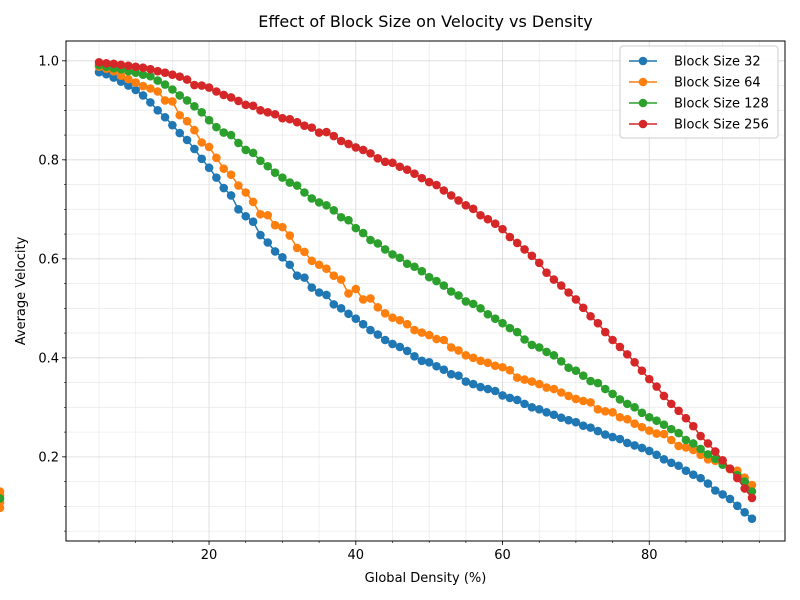  I want to click on y-tick-label: 0.4, so click(48, 358).